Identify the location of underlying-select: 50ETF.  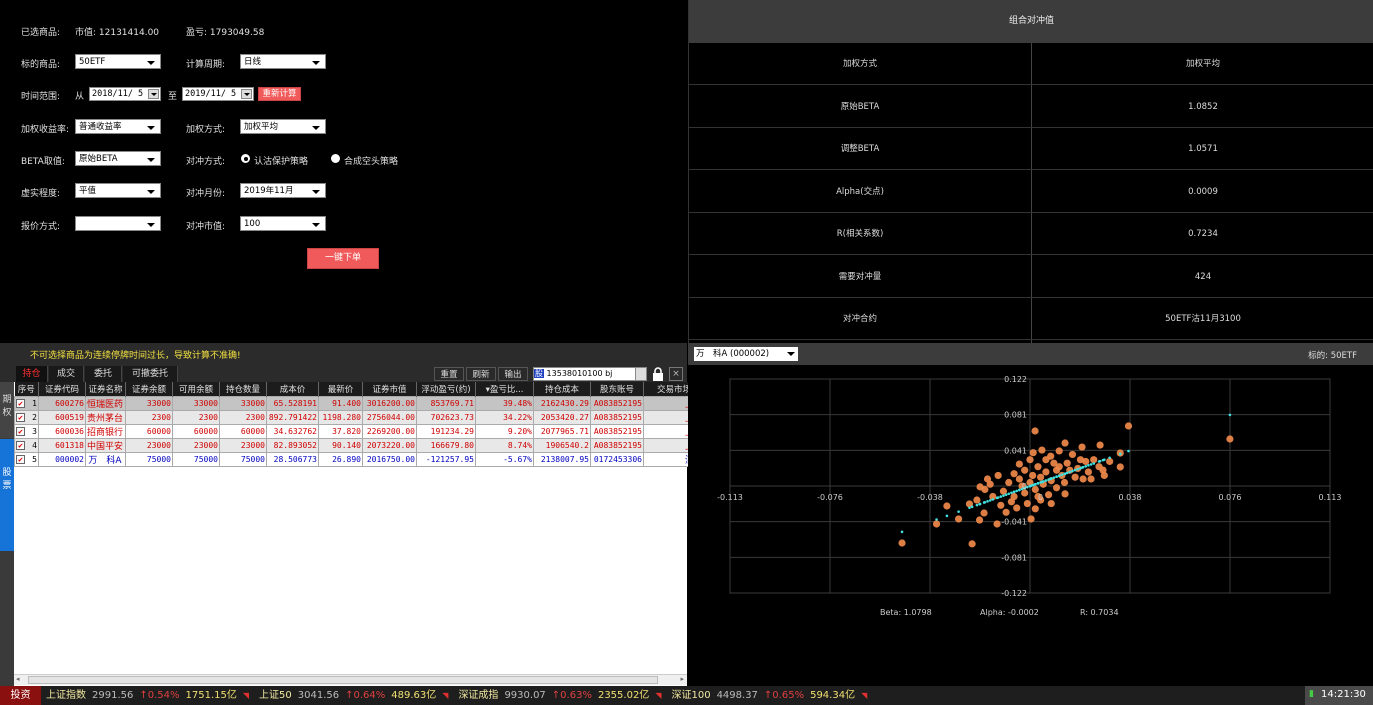
(118, 61).